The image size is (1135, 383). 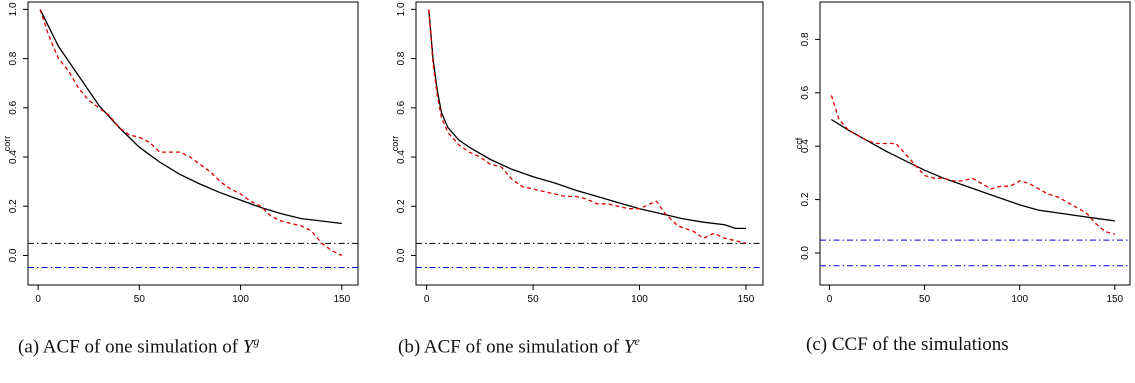 I want to click on caption-b-var: Y, so click(x=629, y=347).